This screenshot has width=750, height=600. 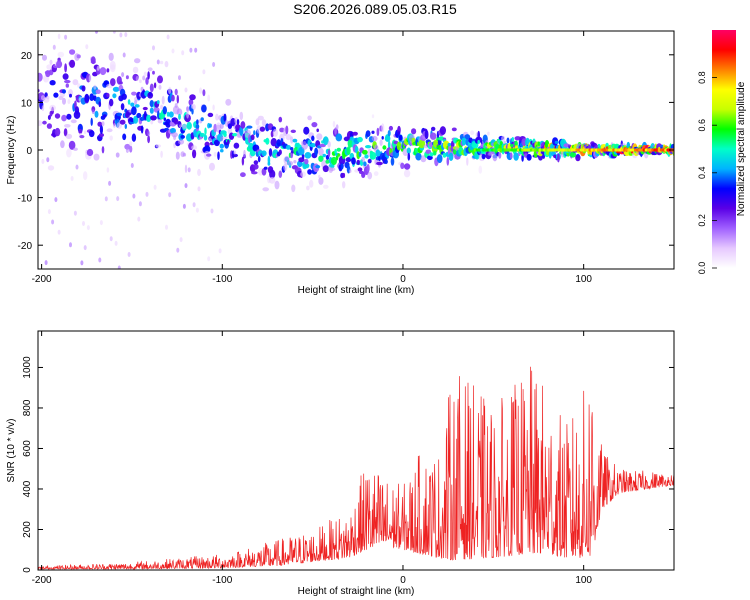 What do you see at coordinates (27, 488) in the screenshot?
I see `y-tick-label: 400` at bounding box center [27, 488].